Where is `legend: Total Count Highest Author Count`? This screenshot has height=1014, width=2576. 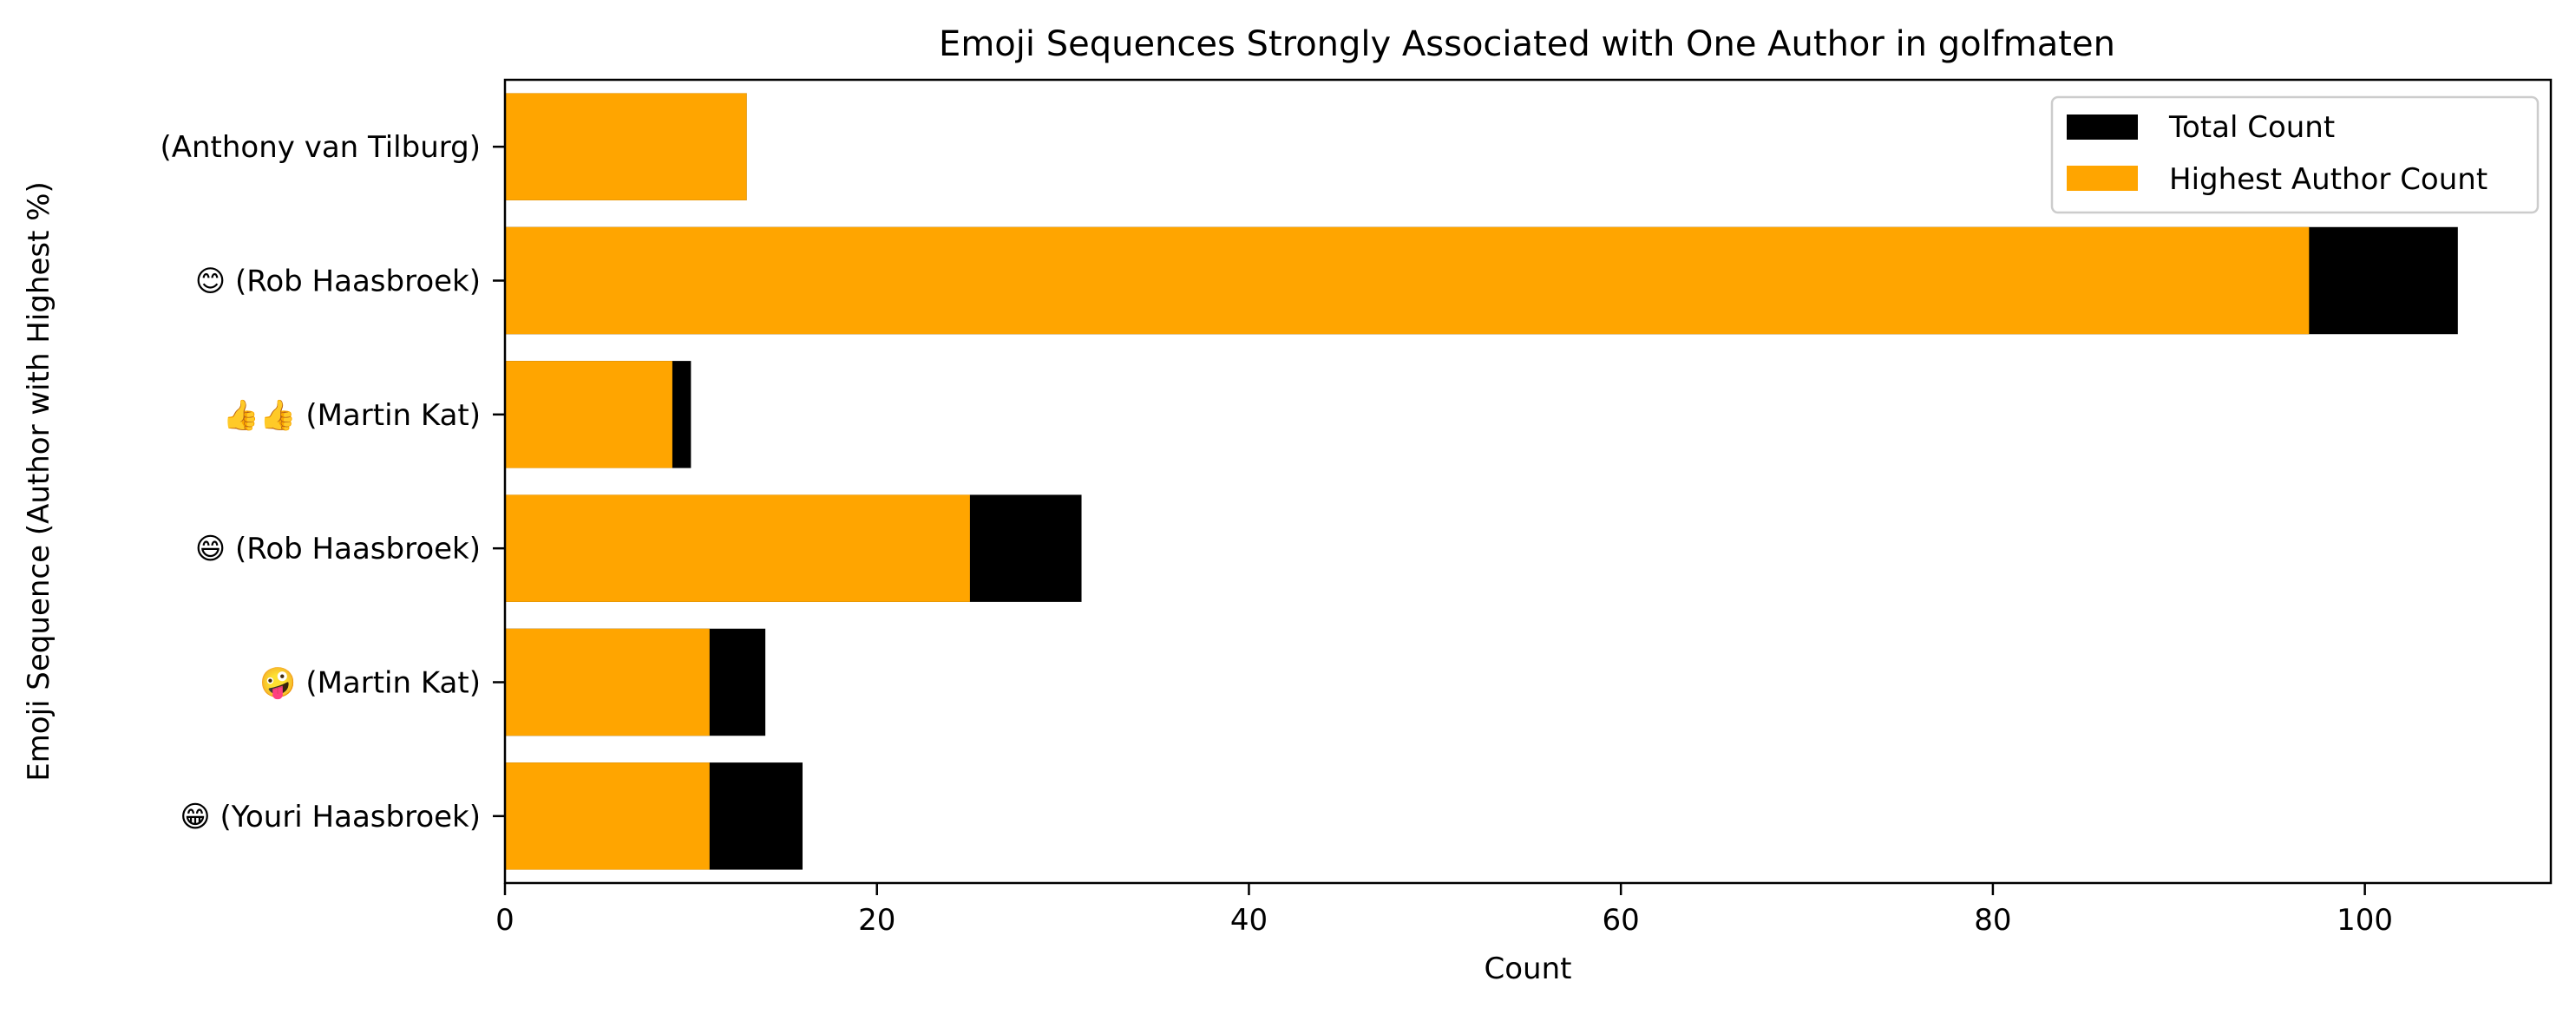
legend: Total Count Highest Author Count is located at coordinates (2295, 154).